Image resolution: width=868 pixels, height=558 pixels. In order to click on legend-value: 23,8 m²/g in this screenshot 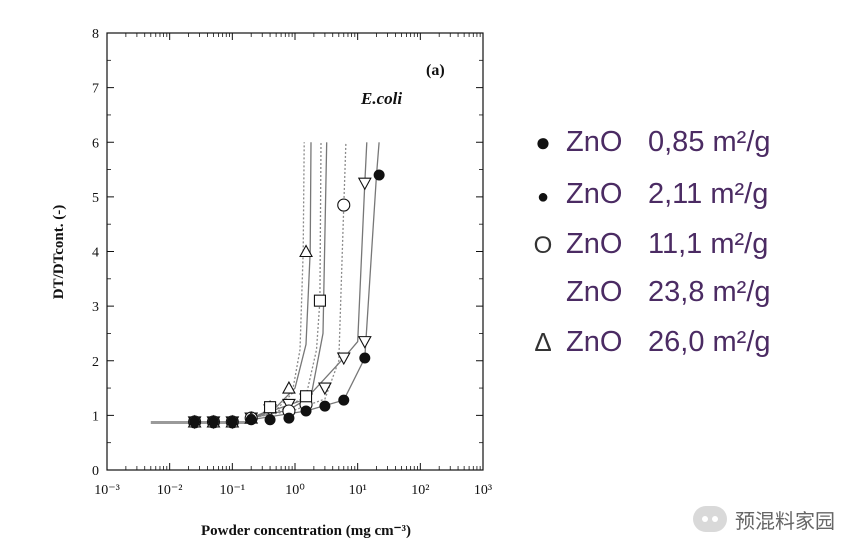, I will do `click(709, 291)`.